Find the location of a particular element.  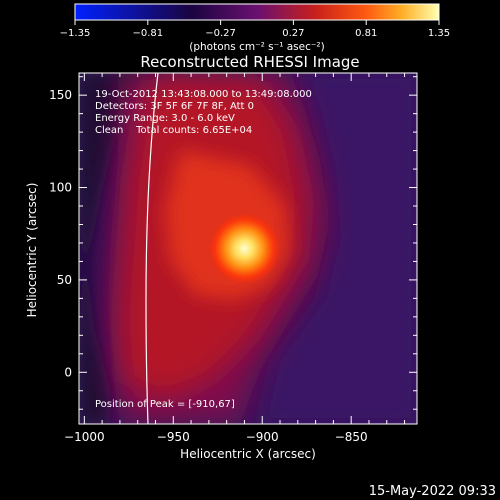

annotation-energy-range: Energy Range: 3.0 - 6.0 keV is located at coordinates (165, 118).